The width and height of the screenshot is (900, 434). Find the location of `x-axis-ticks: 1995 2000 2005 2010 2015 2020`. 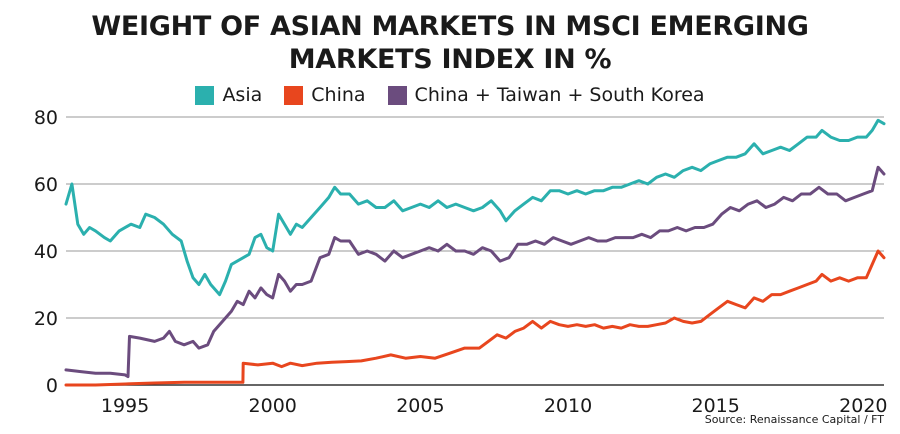

x-axis-ticks: 1995 2000 2005 2010 2015 2020 is located at coordinates (494, 406).